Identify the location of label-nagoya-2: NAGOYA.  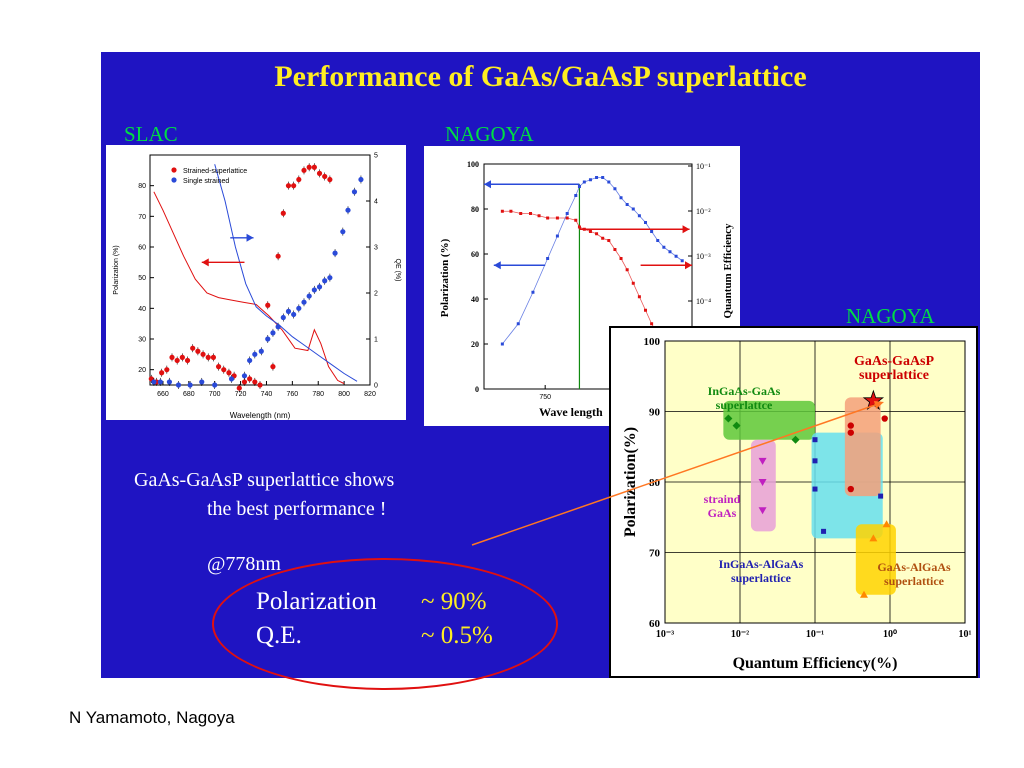
(890, 316).